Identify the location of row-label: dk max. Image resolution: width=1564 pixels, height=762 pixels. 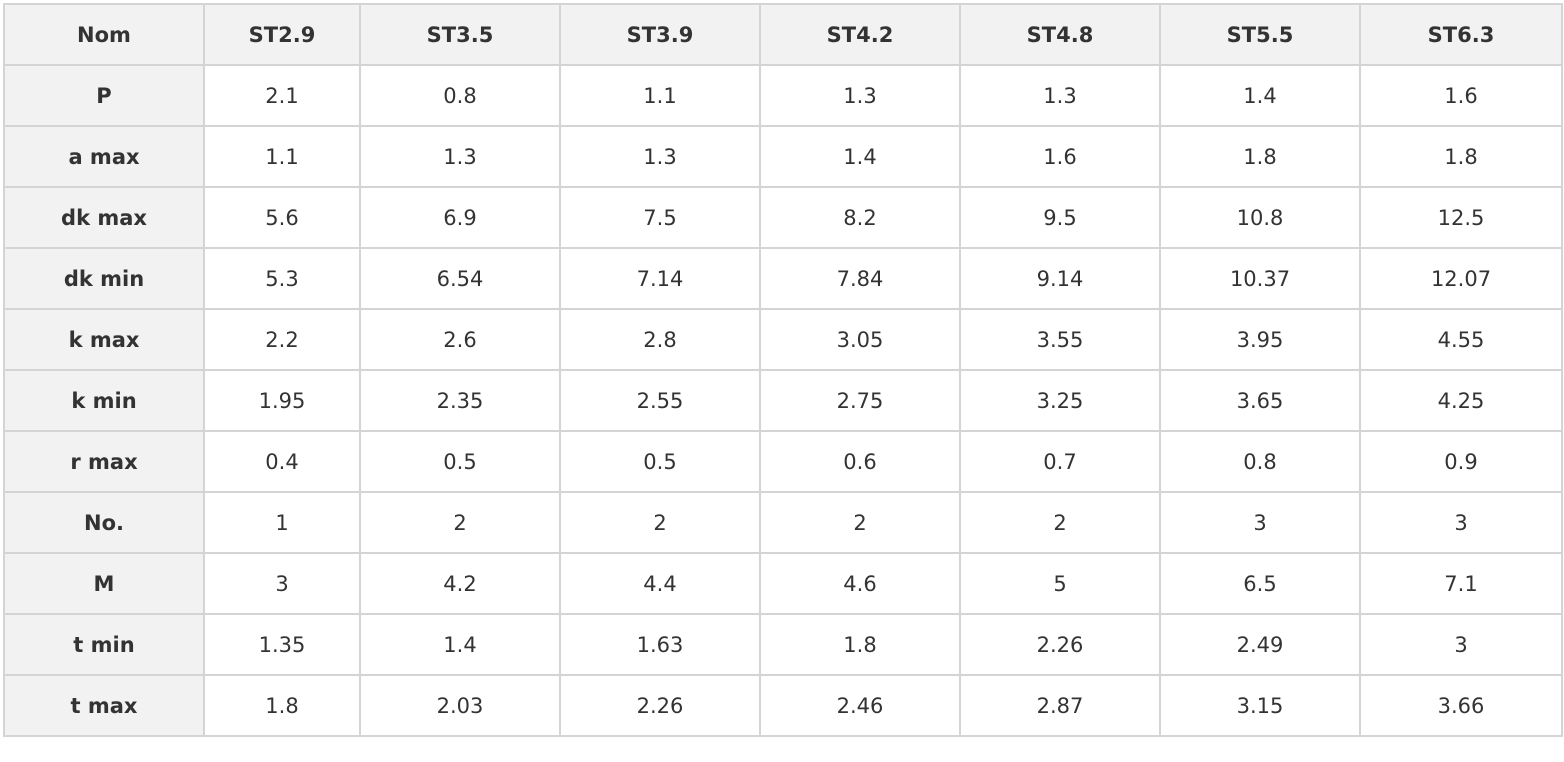
(104, 217).